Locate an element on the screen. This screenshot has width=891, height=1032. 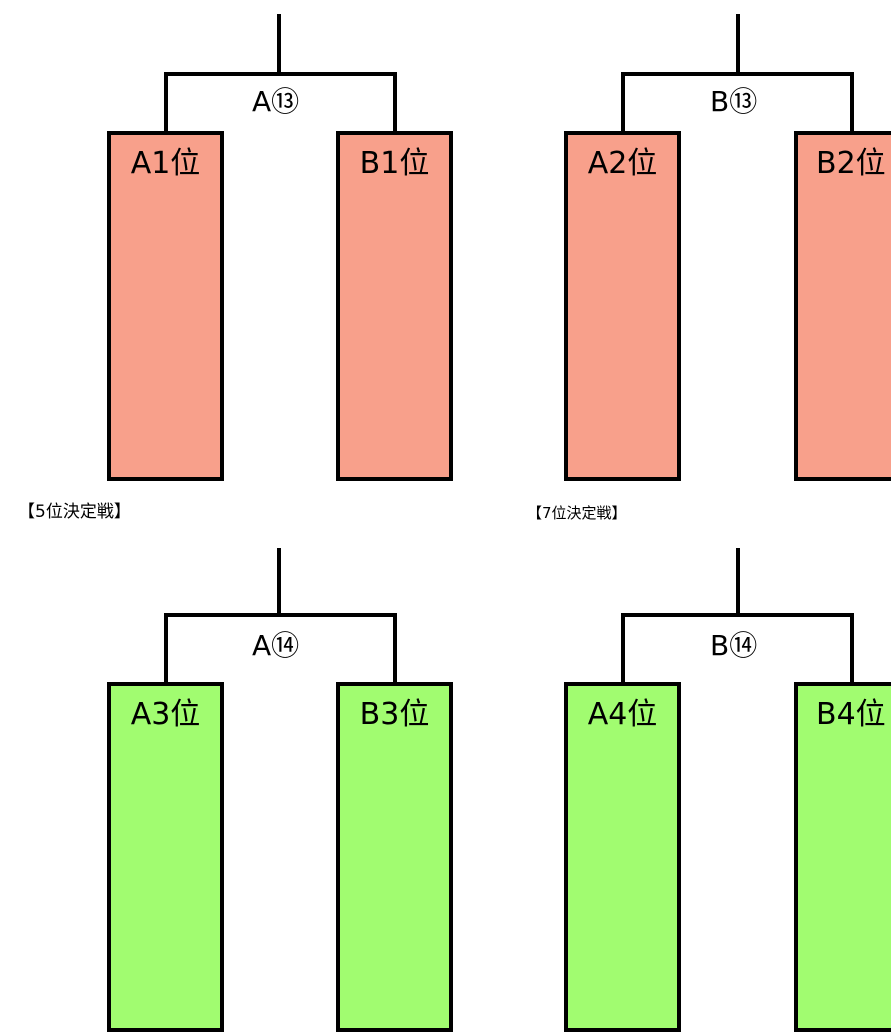
team-box-a3: A3位 is located at coordinates (165, 857).